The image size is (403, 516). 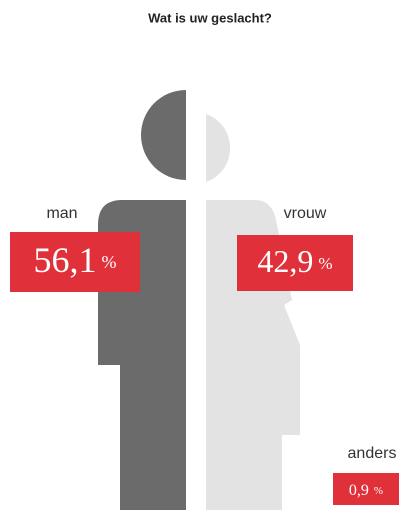 What do you see at coordinates (359, 490) in the screenshot?
I see `value-number: 0,9` at bounding box center [359, 490].